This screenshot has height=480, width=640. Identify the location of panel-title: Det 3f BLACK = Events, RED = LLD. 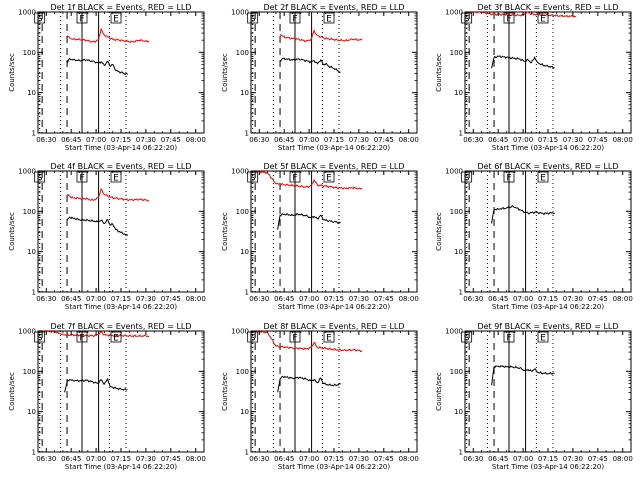
(547, 7).